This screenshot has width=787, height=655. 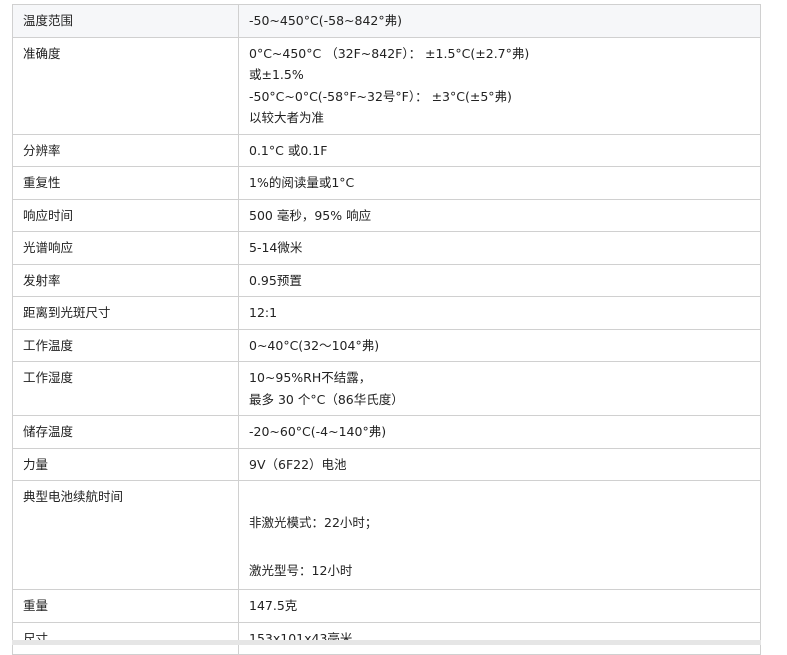 What do you see at coordinates (310, 215) in the screenshot?
I see `spec-value-line: 500 毫秒，95% 响应` at bounding box center [310, 215].